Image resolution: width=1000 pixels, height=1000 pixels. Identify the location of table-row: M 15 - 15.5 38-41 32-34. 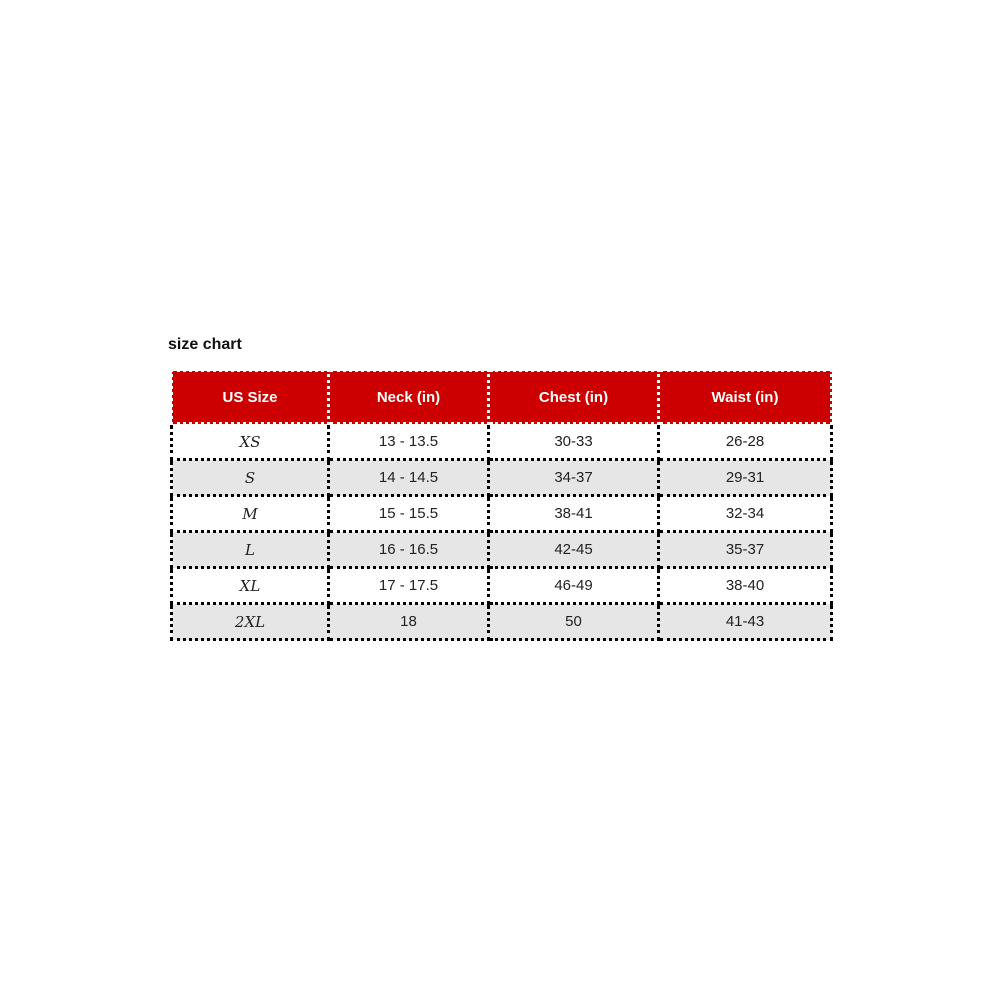
(501, 513).